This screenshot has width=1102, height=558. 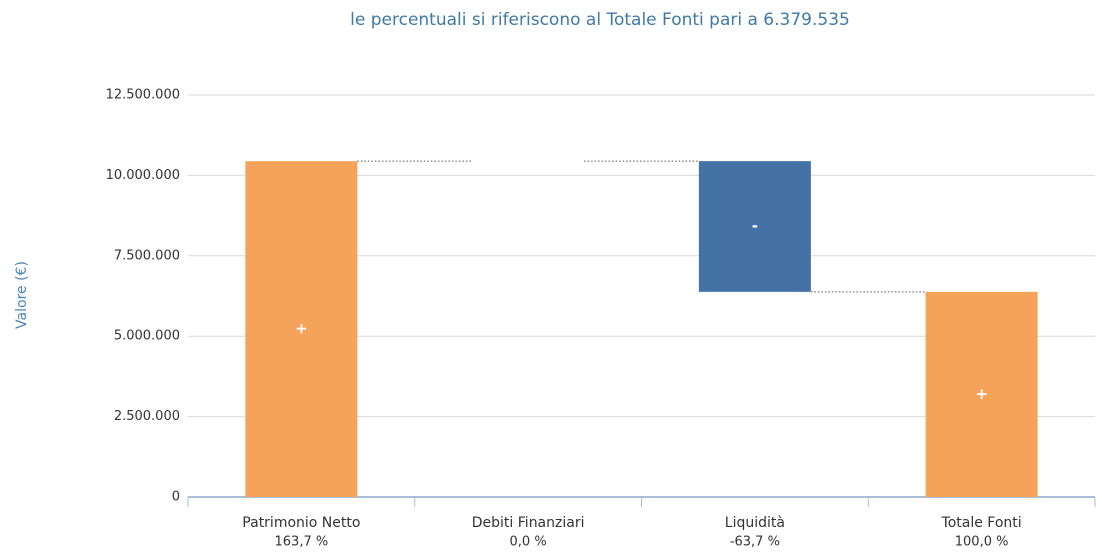 What do you see at coordinates (176, 497) in the screenshot?
I see `y-tick-label: 0` at bounding box center [176, 497].